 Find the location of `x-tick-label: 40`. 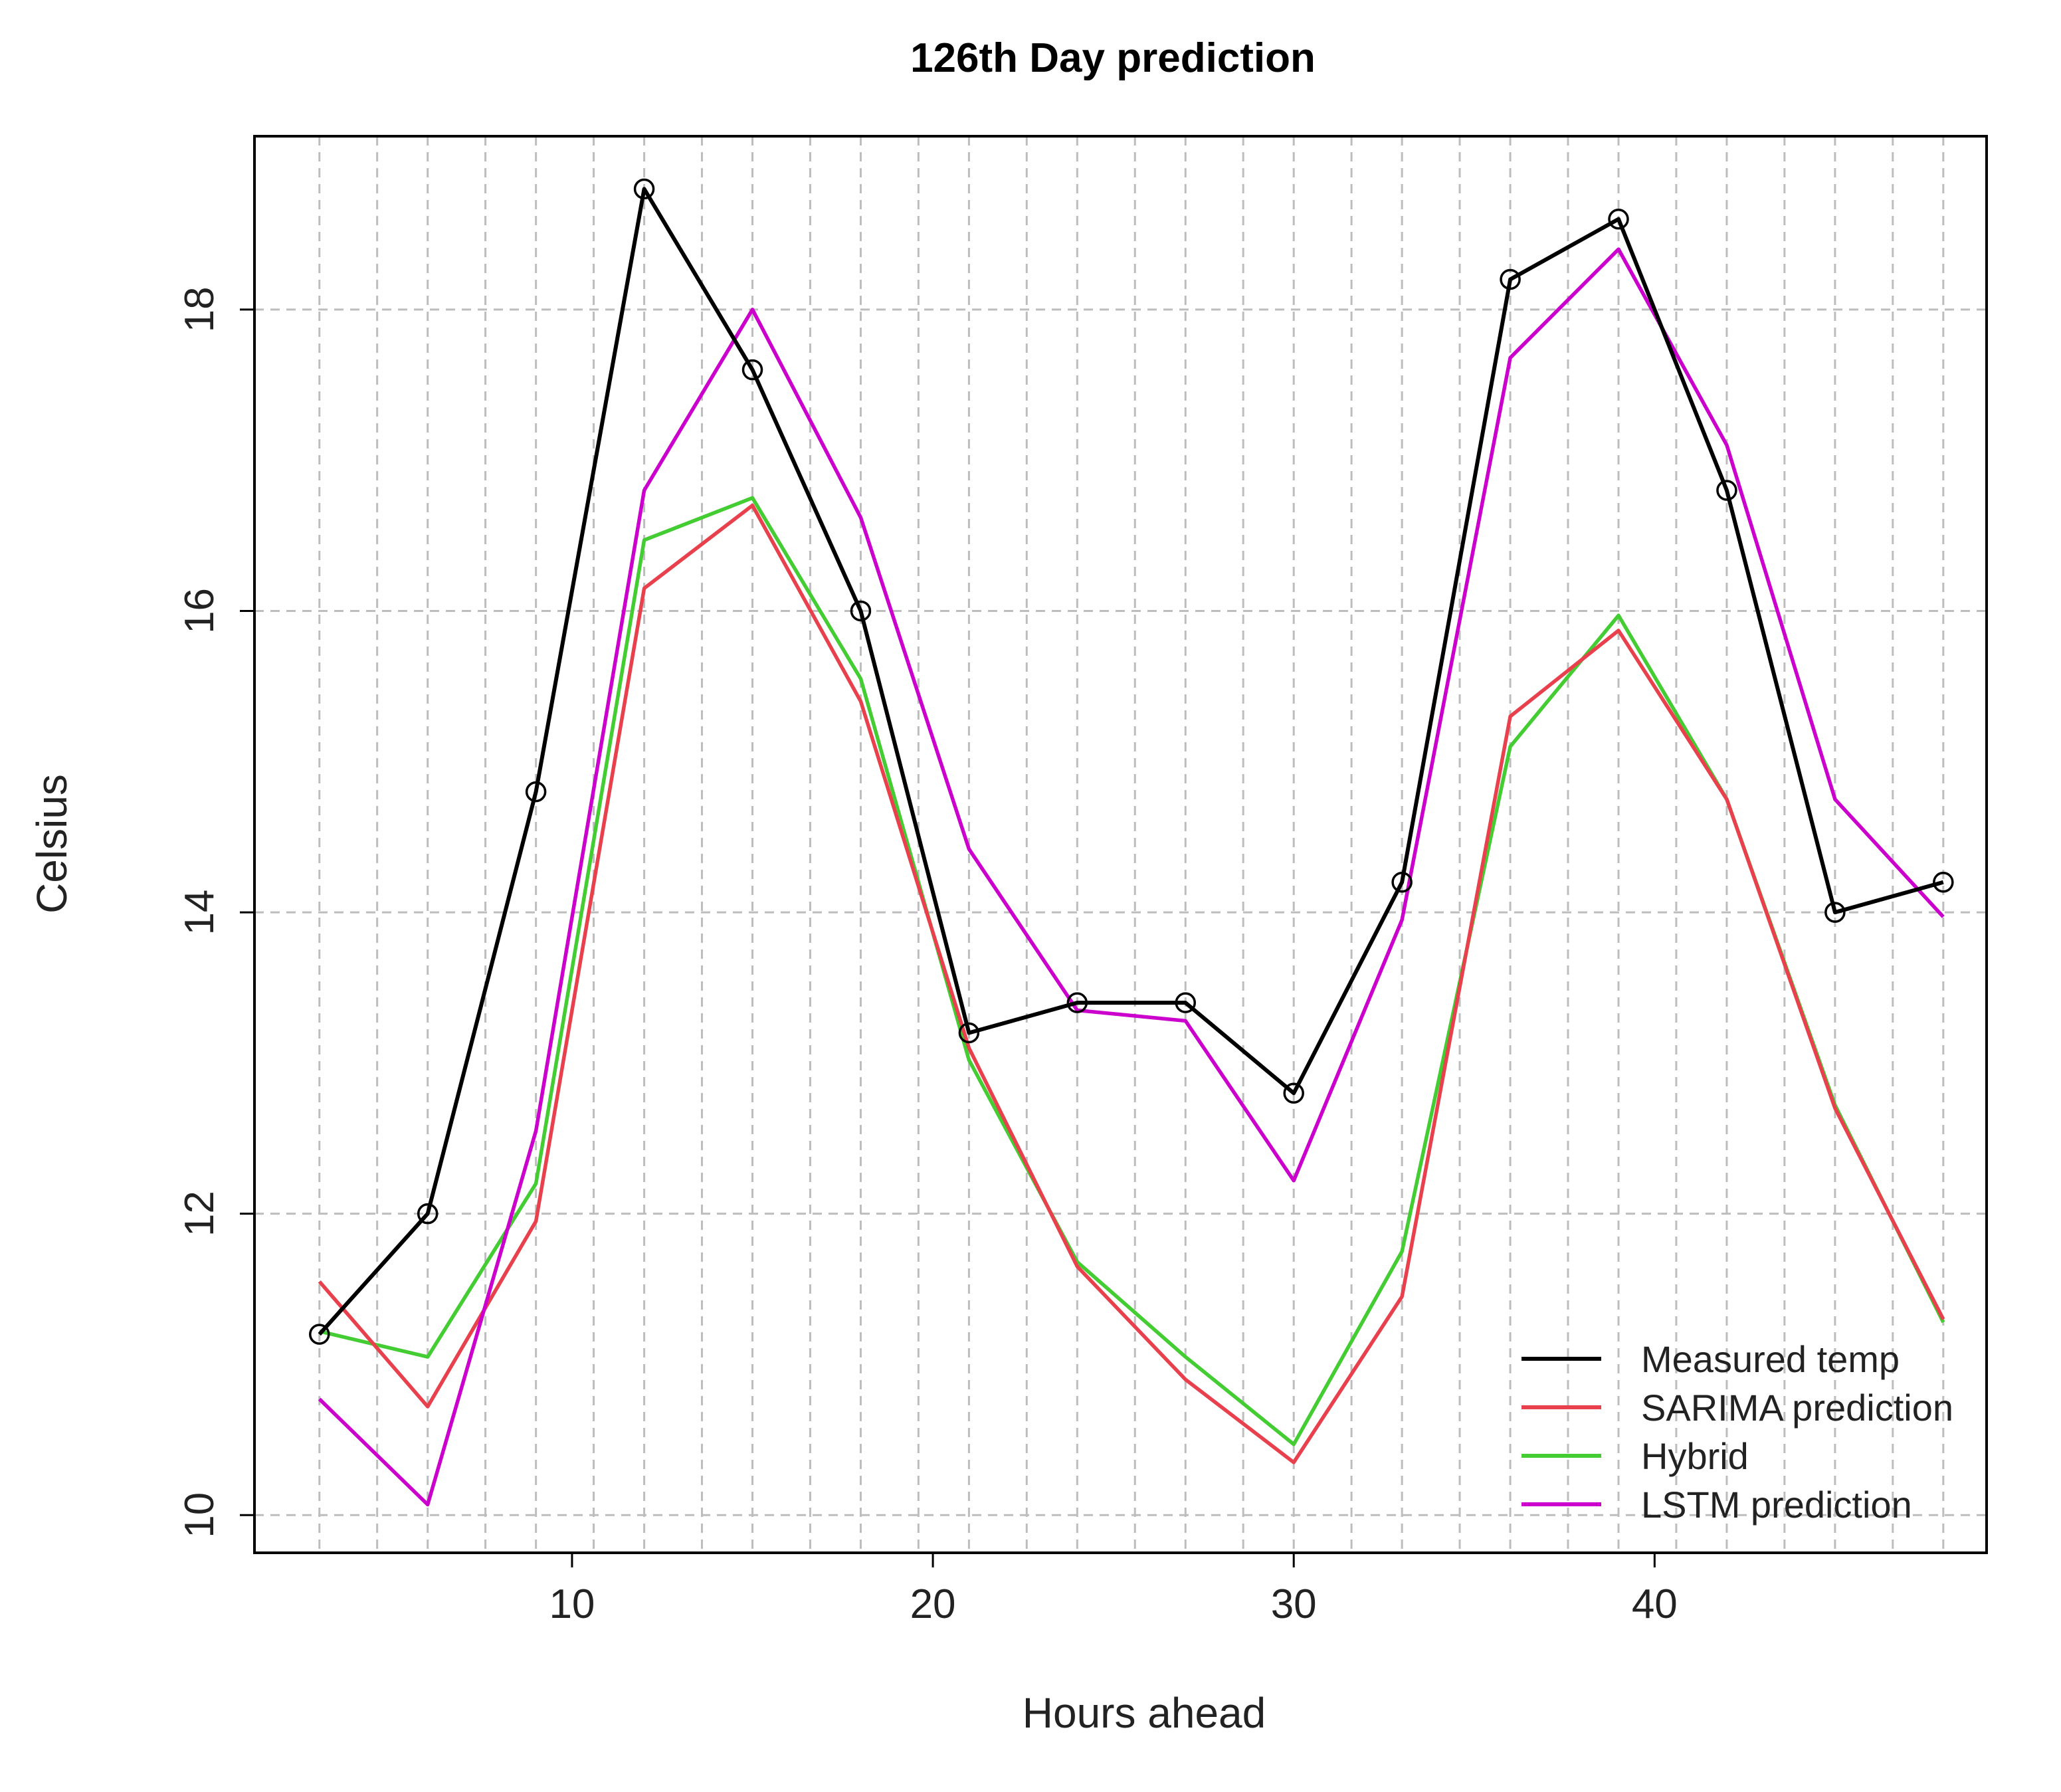

x-tick-label: 40 is located at coordinates (1655, 1604).